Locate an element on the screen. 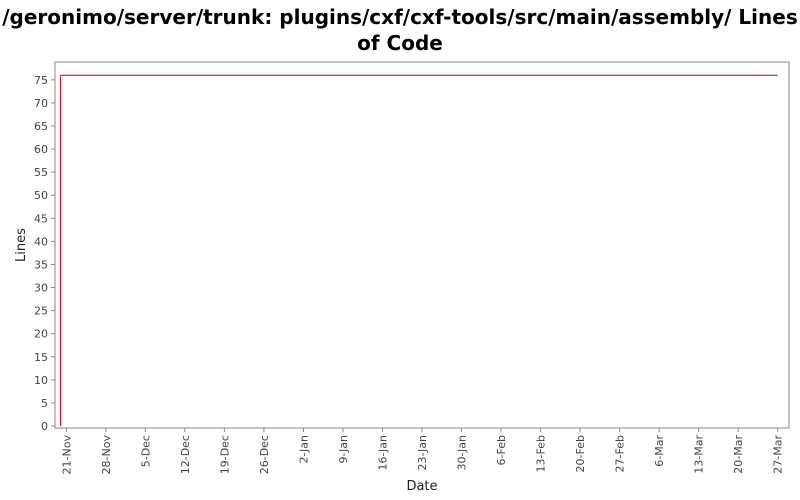 The width and height of the screenshot is (800, 500). x-tick-label: 28-Nov is located at coordinates (106, 455).